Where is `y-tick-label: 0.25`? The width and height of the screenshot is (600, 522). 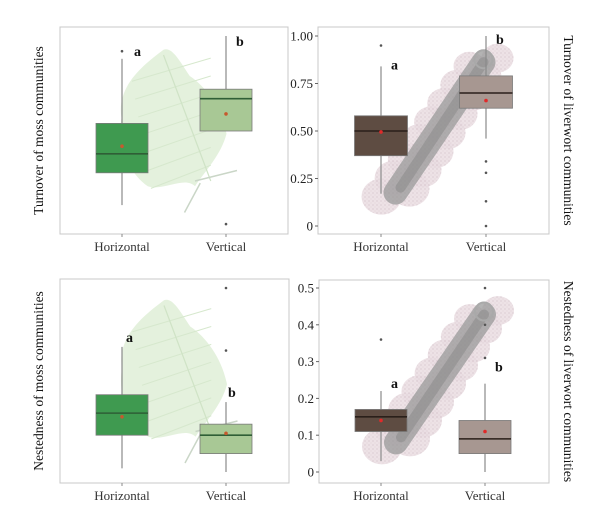
y-tick-label: 0.25 is located at coordinates (301, 178).